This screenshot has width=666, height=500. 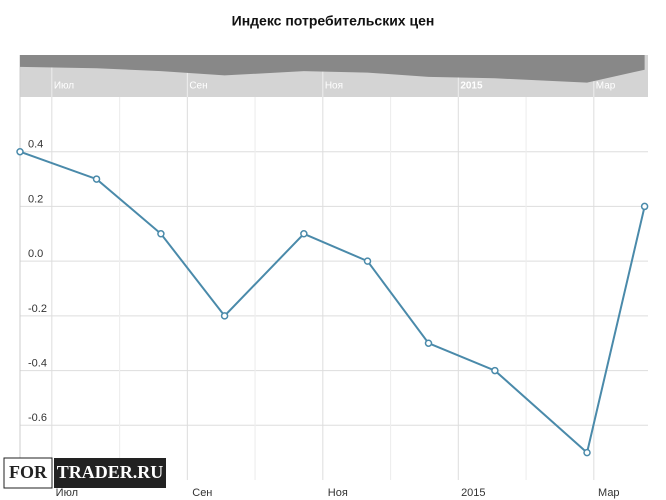 I want to click on y-tick-label: -0.2, so click(x=37, y=309).